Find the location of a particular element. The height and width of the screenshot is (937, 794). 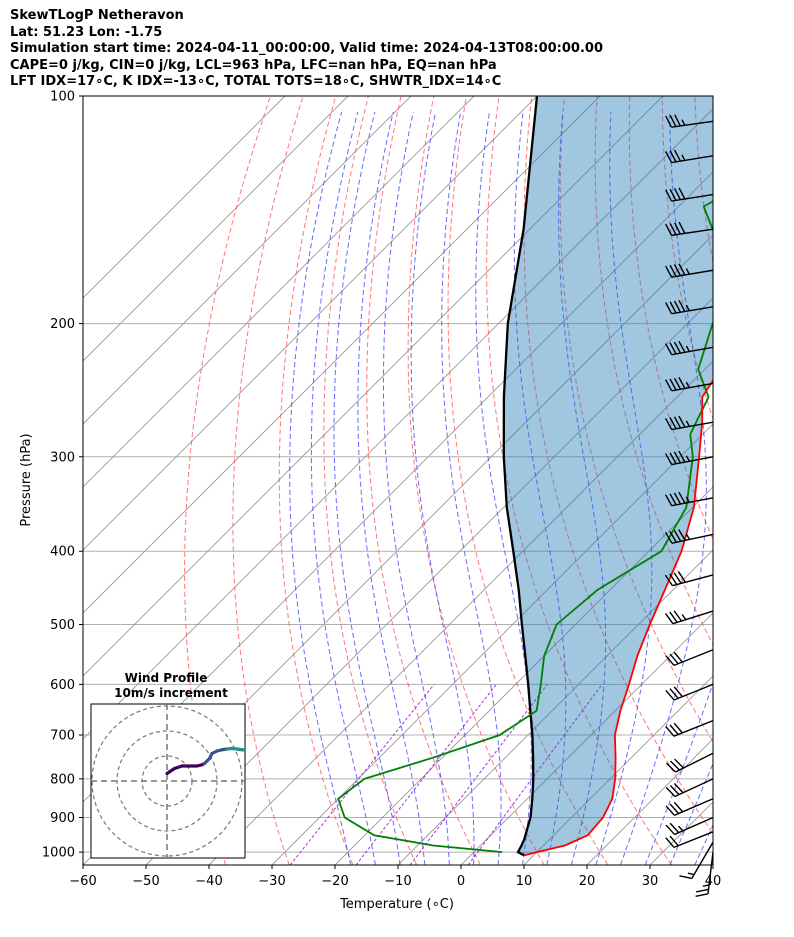

hodograph-subtitle: 10m/s increment is located at coordinates (171, 693).